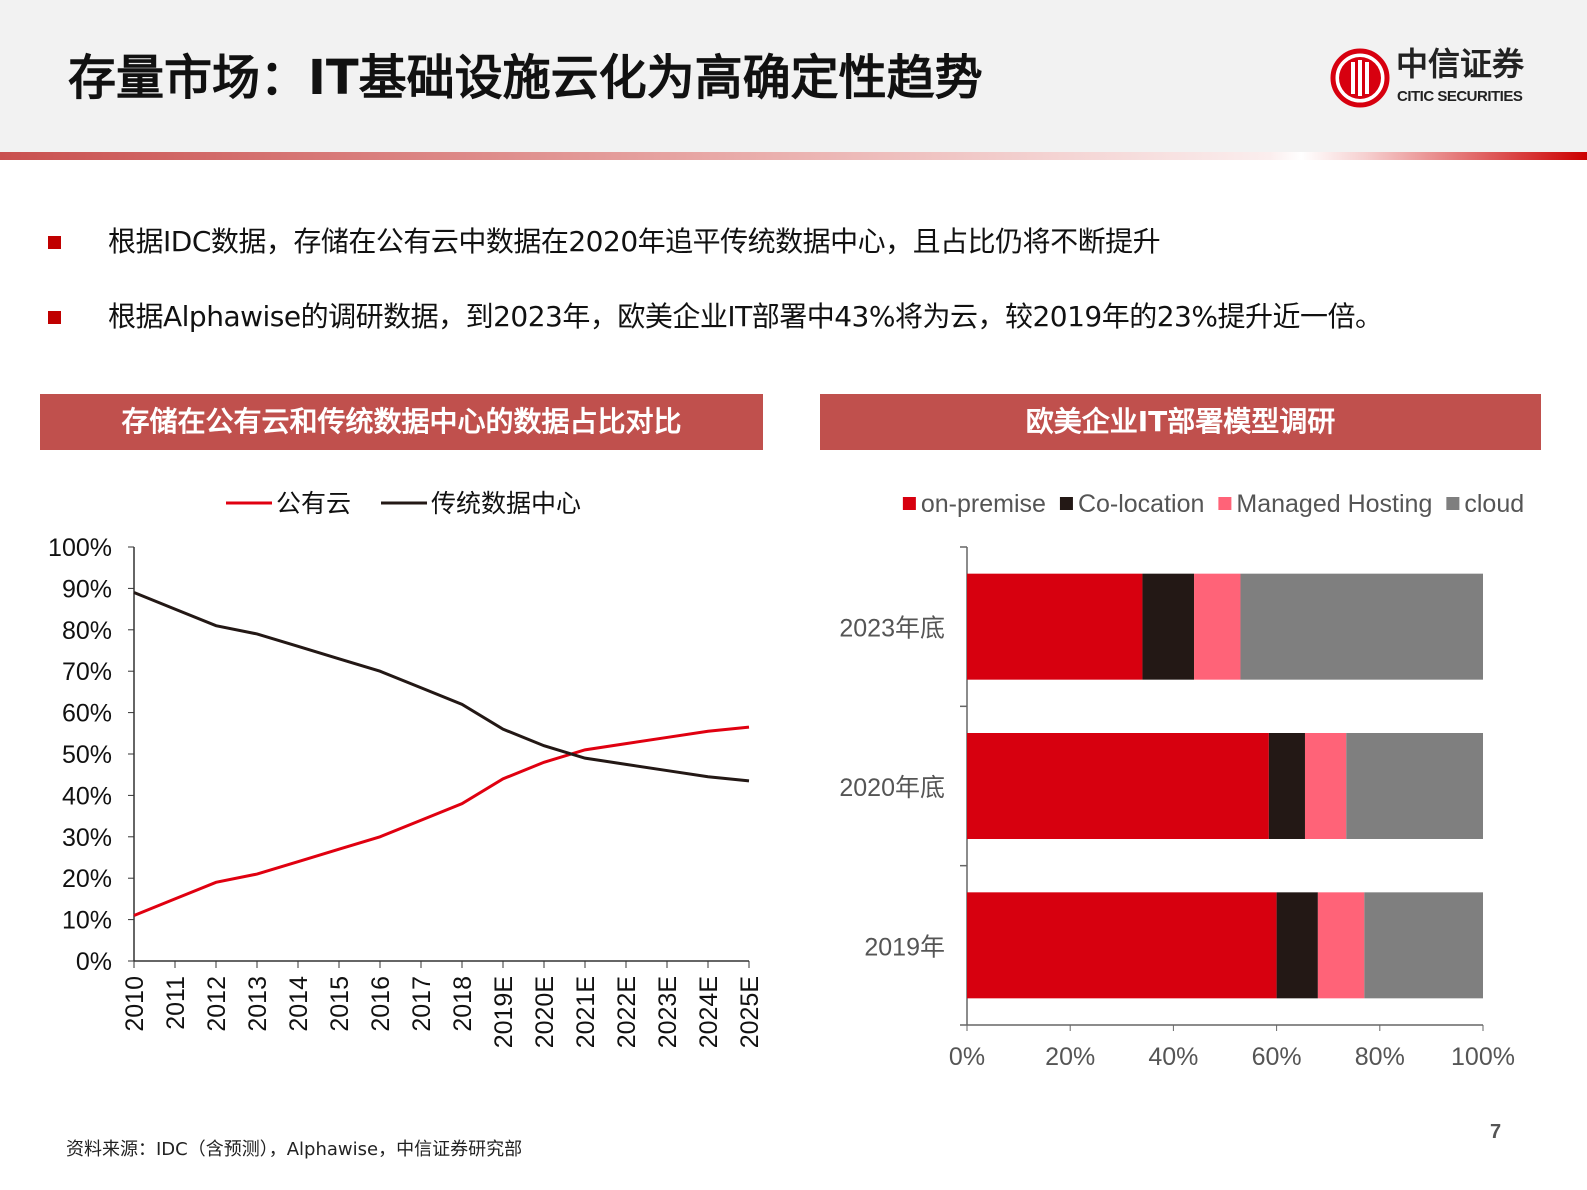 The width and height of the screenshot is (1587, 1190). What do you see at coordinates (1070, 1057) in the screenshot?
I see `x-tick-label: 20%` at bounding box center [1070, 1057].